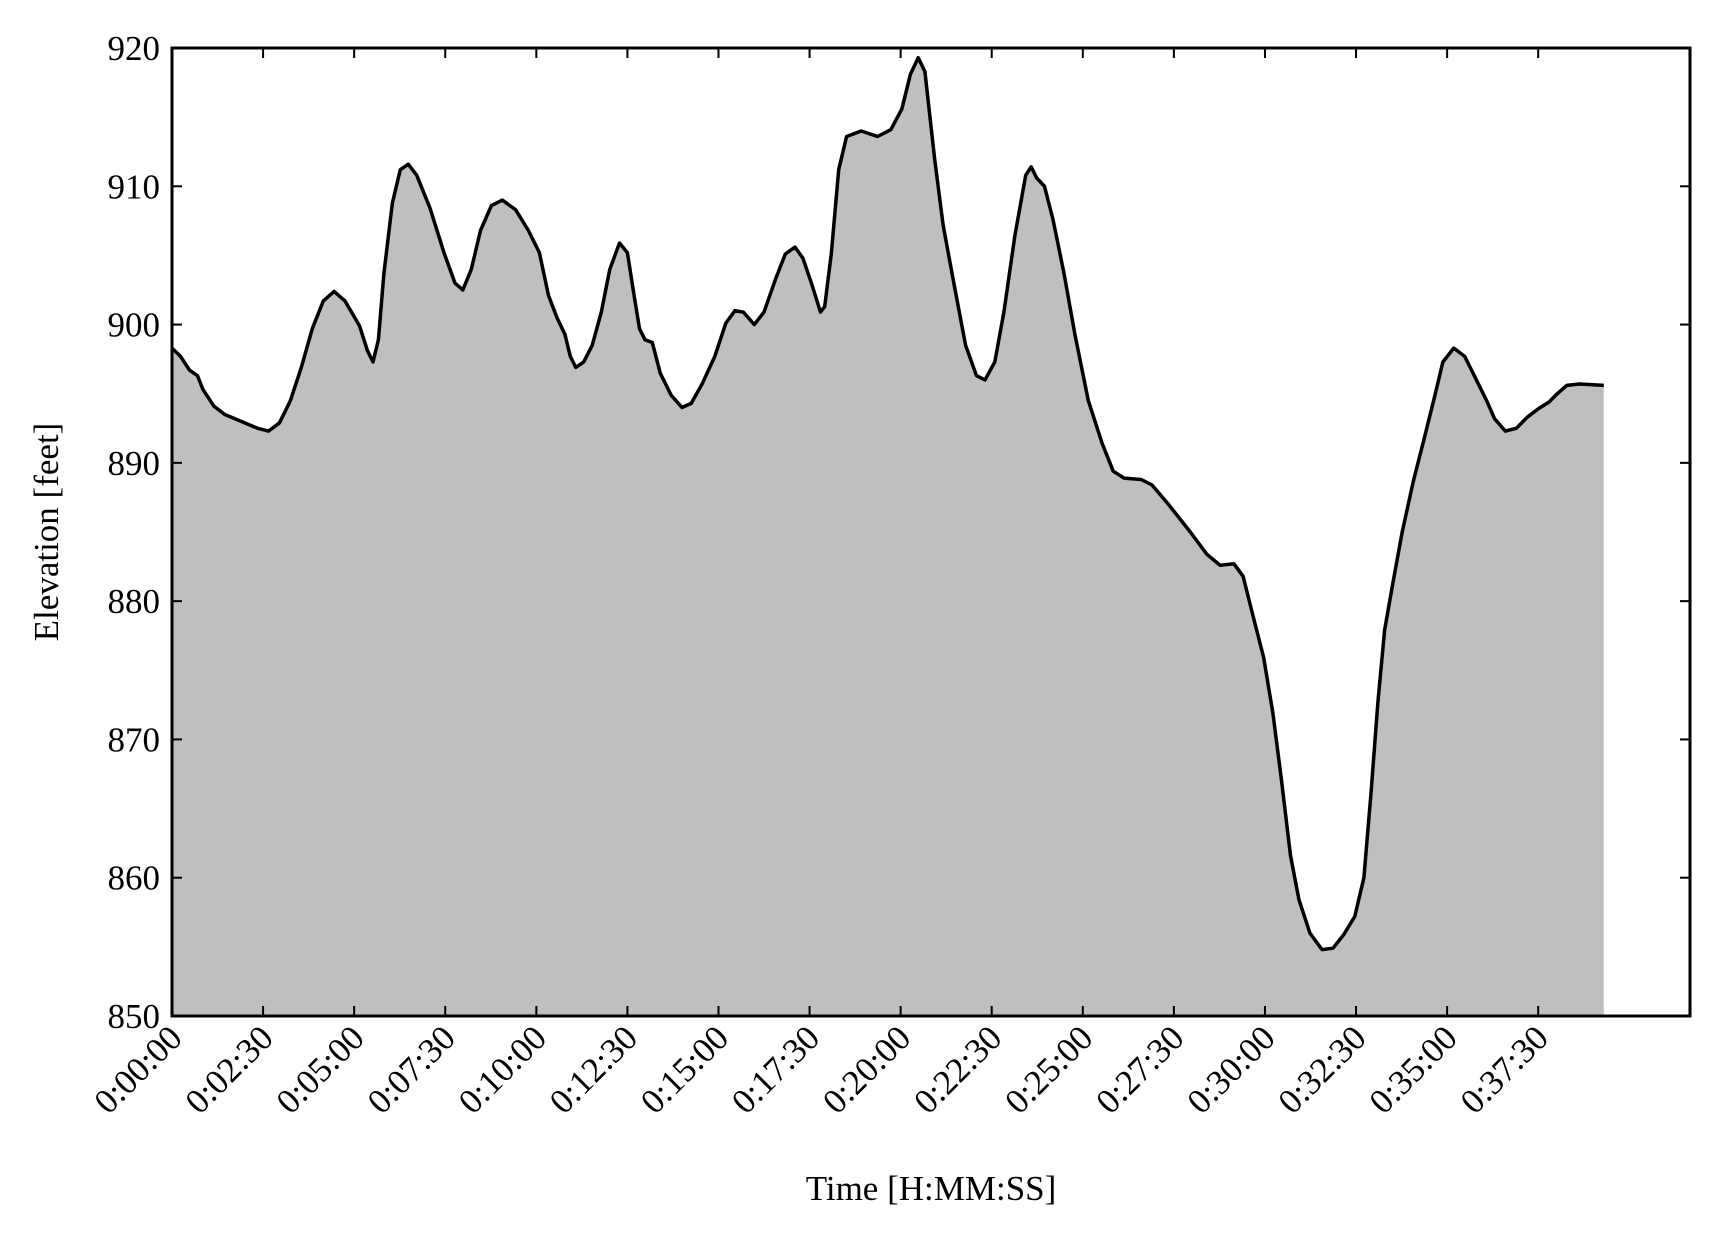 This screenshot has width=1712, height=1237. I want to click on y-tick-label: 860, so click(134, 878).